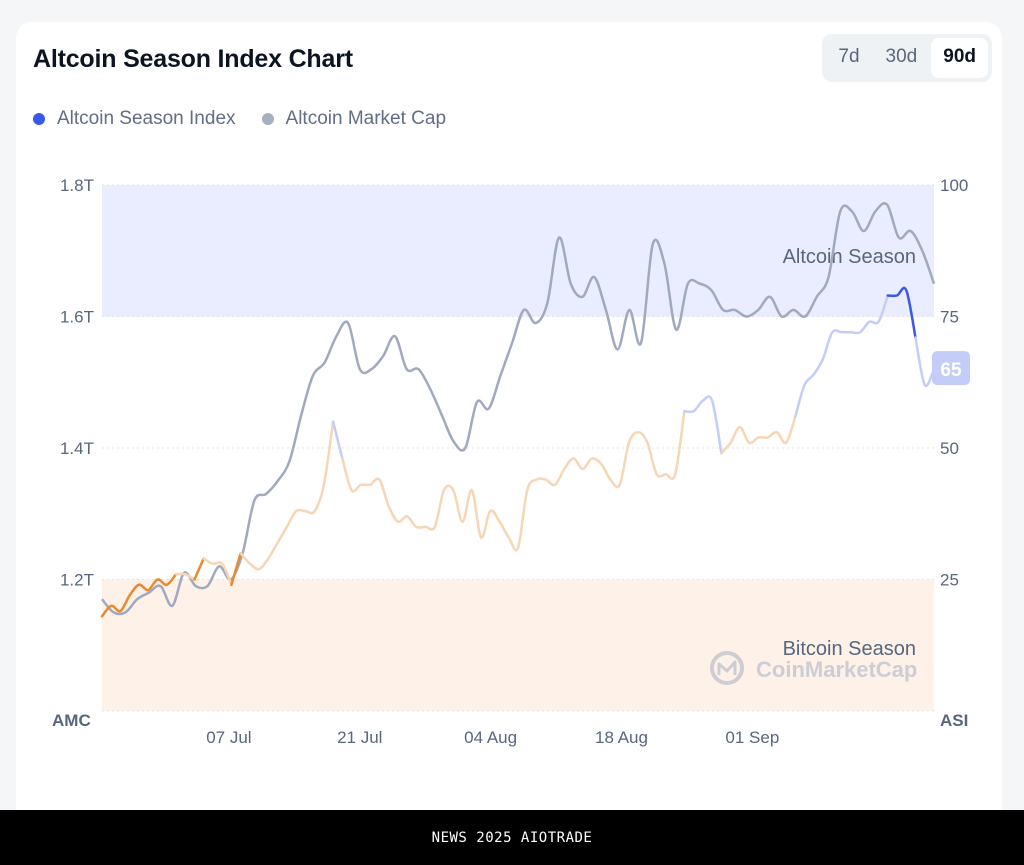 This screenshot has width=1024, height=865. I want to click on x-tick-label: 07 Jul, so click(228, 737).